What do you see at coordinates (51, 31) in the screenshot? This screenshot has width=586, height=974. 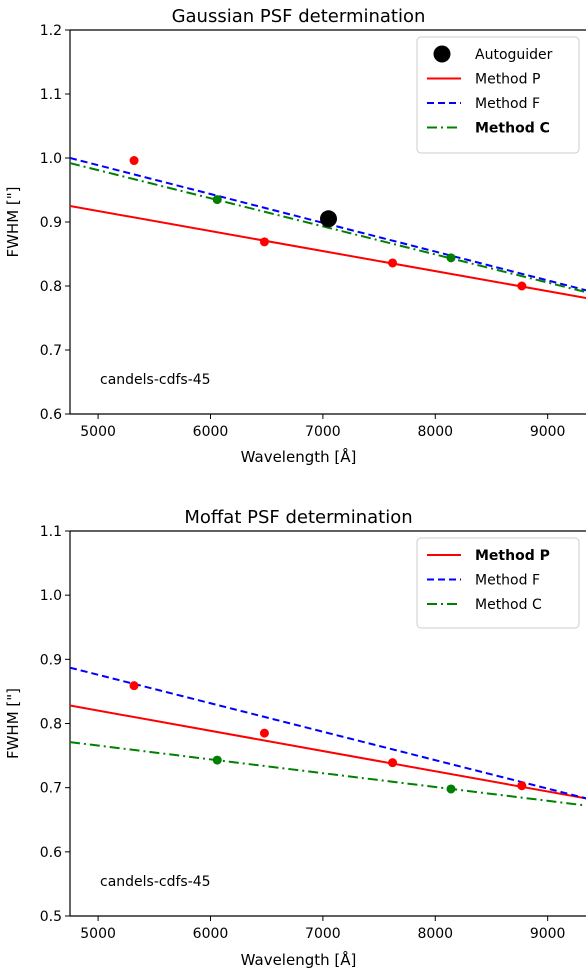 I see `y-tick-label: 1.2` at bounding box center [51, 31].